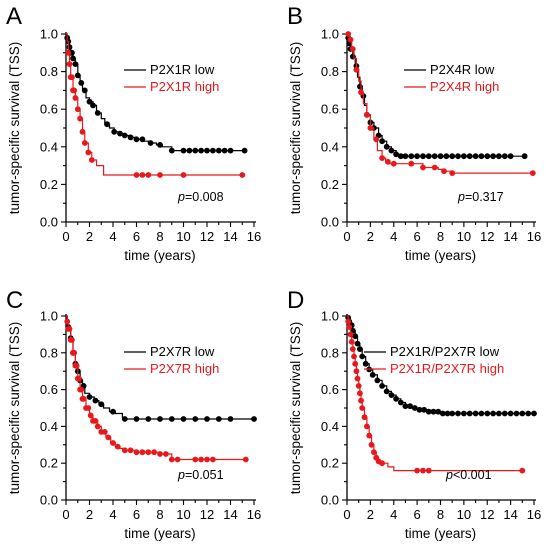 This screenshot has width=546, height=550. I want to click on p-value: p<0.001, so click(468, 475).